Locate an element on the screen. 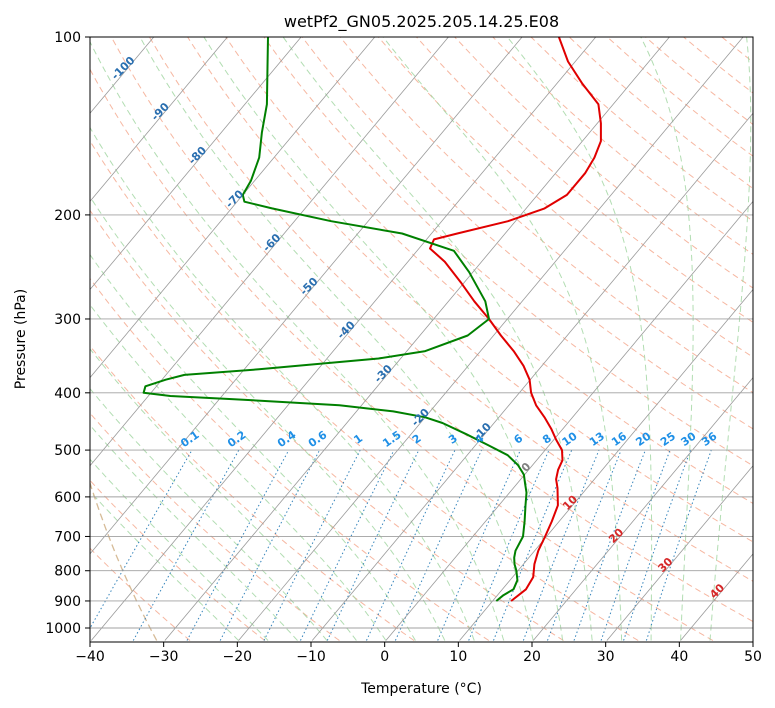 The height and width of the screenshot is (708, 775). x-axis-label: Temperature (°C) is located at coordinates (421, 689).